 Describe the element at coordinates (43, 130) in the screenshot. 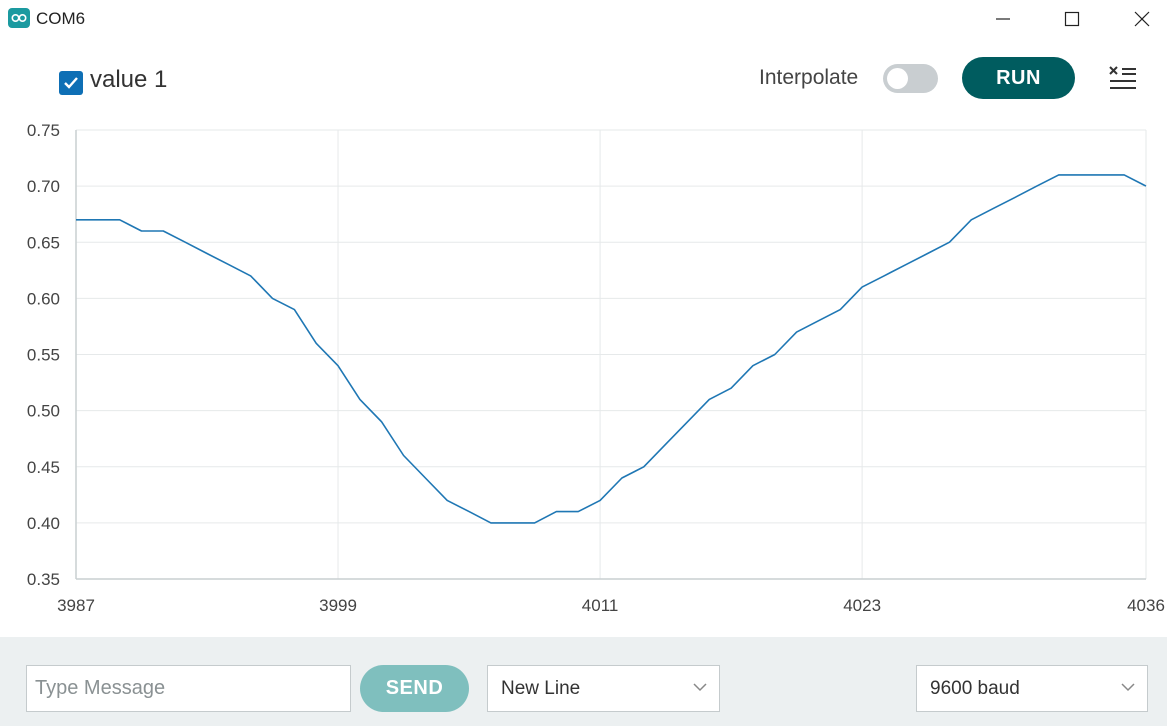

I see `y-tick-label: 0.75` at that location.